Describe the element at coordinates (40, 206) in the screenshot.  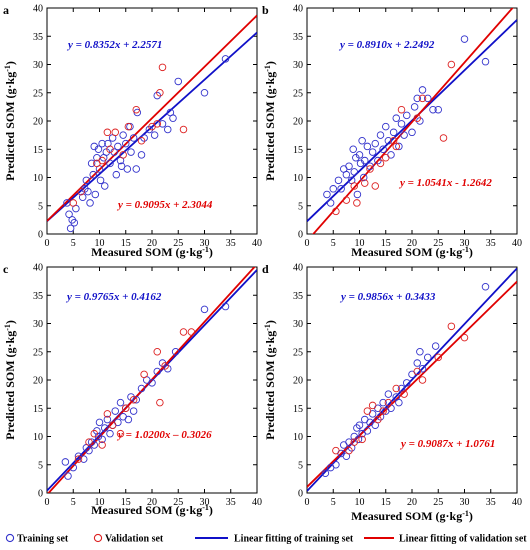
I see `y-tick-label: 5` at that location.